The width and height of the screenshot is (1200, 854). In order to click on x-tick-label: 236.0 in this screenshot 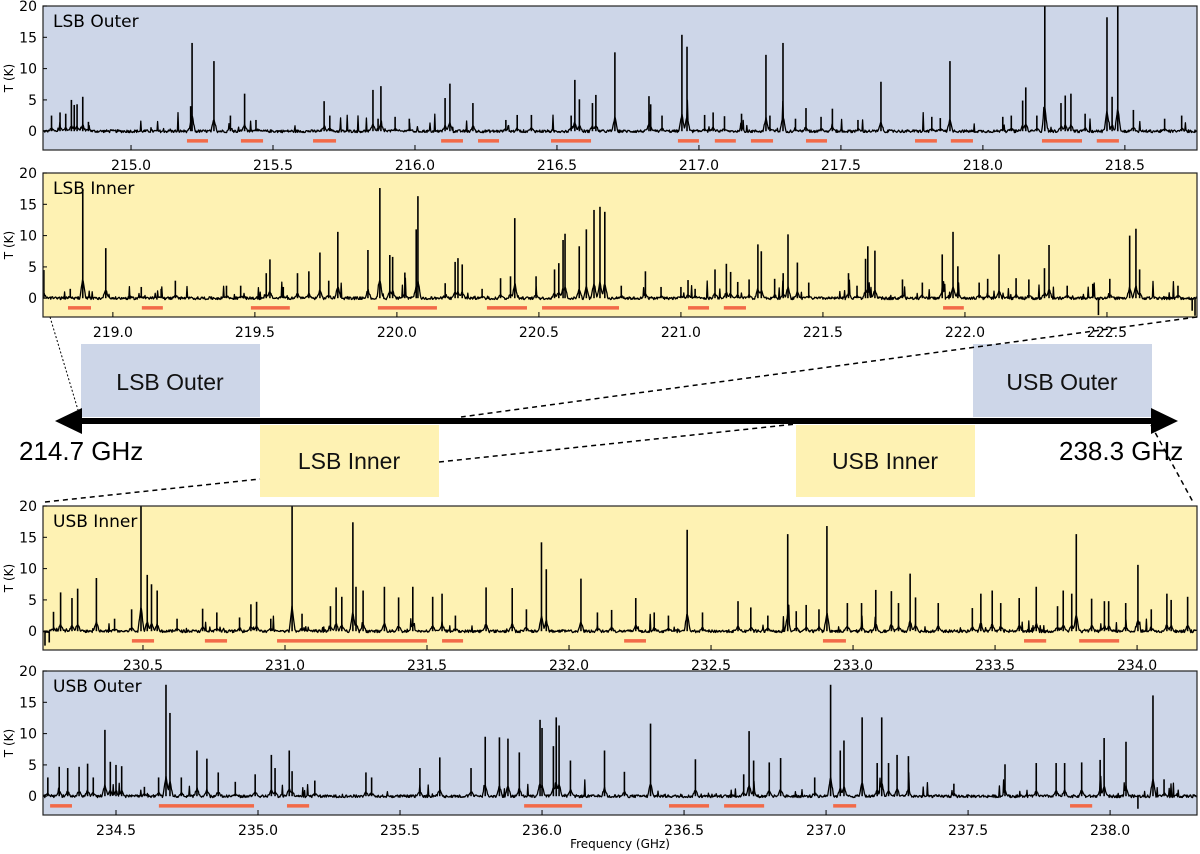, I will do `click(542, 831)`.